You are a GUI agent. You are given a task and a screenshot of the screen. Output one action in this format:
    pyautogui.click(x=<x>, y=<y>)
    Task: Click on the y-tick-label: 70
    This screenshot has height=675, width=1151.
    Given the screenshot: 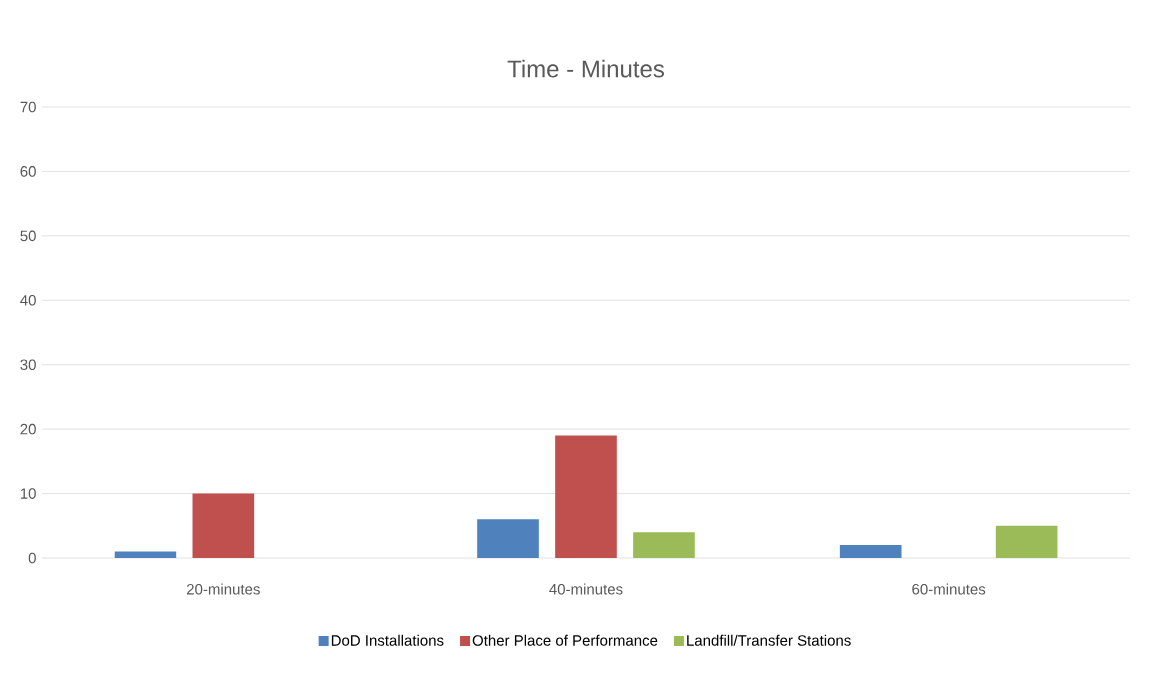 What is the action you would take?
    pyautogui.click(x=28, y=107)
    